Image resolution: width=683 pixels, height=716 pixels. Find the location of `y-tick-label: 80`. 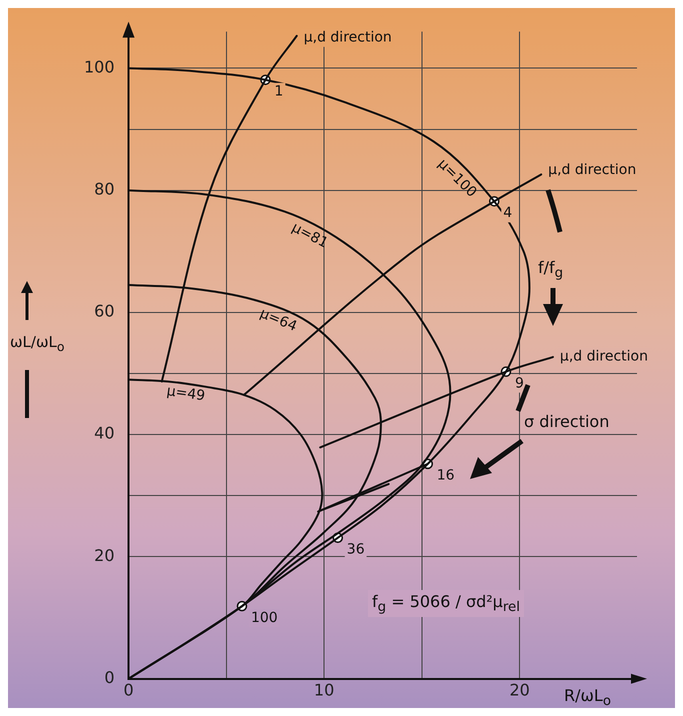

y-tick-label: 80 is located at coordinates (104, 189).